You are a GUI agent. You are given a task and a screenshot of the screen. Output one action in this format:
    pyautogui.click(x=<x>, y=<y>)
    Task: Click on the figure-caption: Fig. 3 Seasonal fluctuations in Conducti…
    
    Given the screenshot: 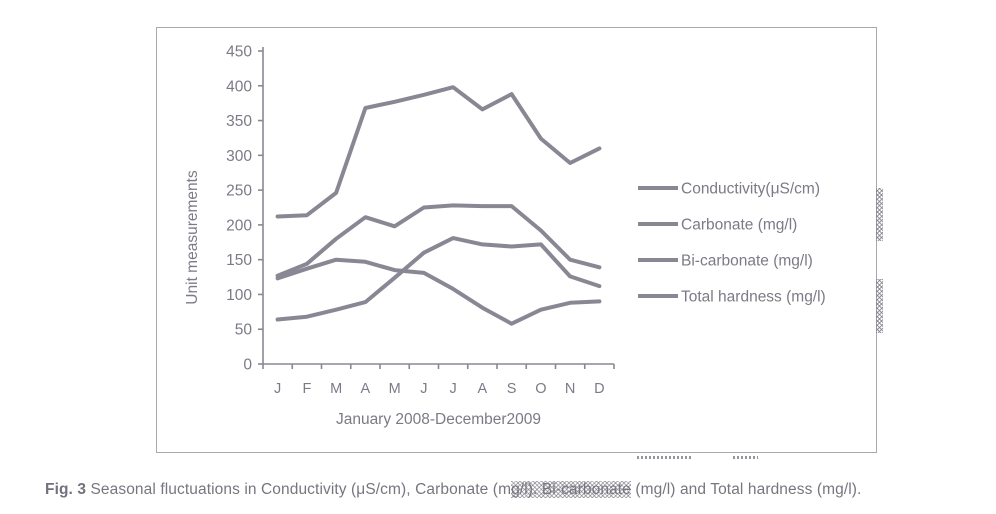 What is the action you would take?
    pyautogui.click(x=517, y=490)
    